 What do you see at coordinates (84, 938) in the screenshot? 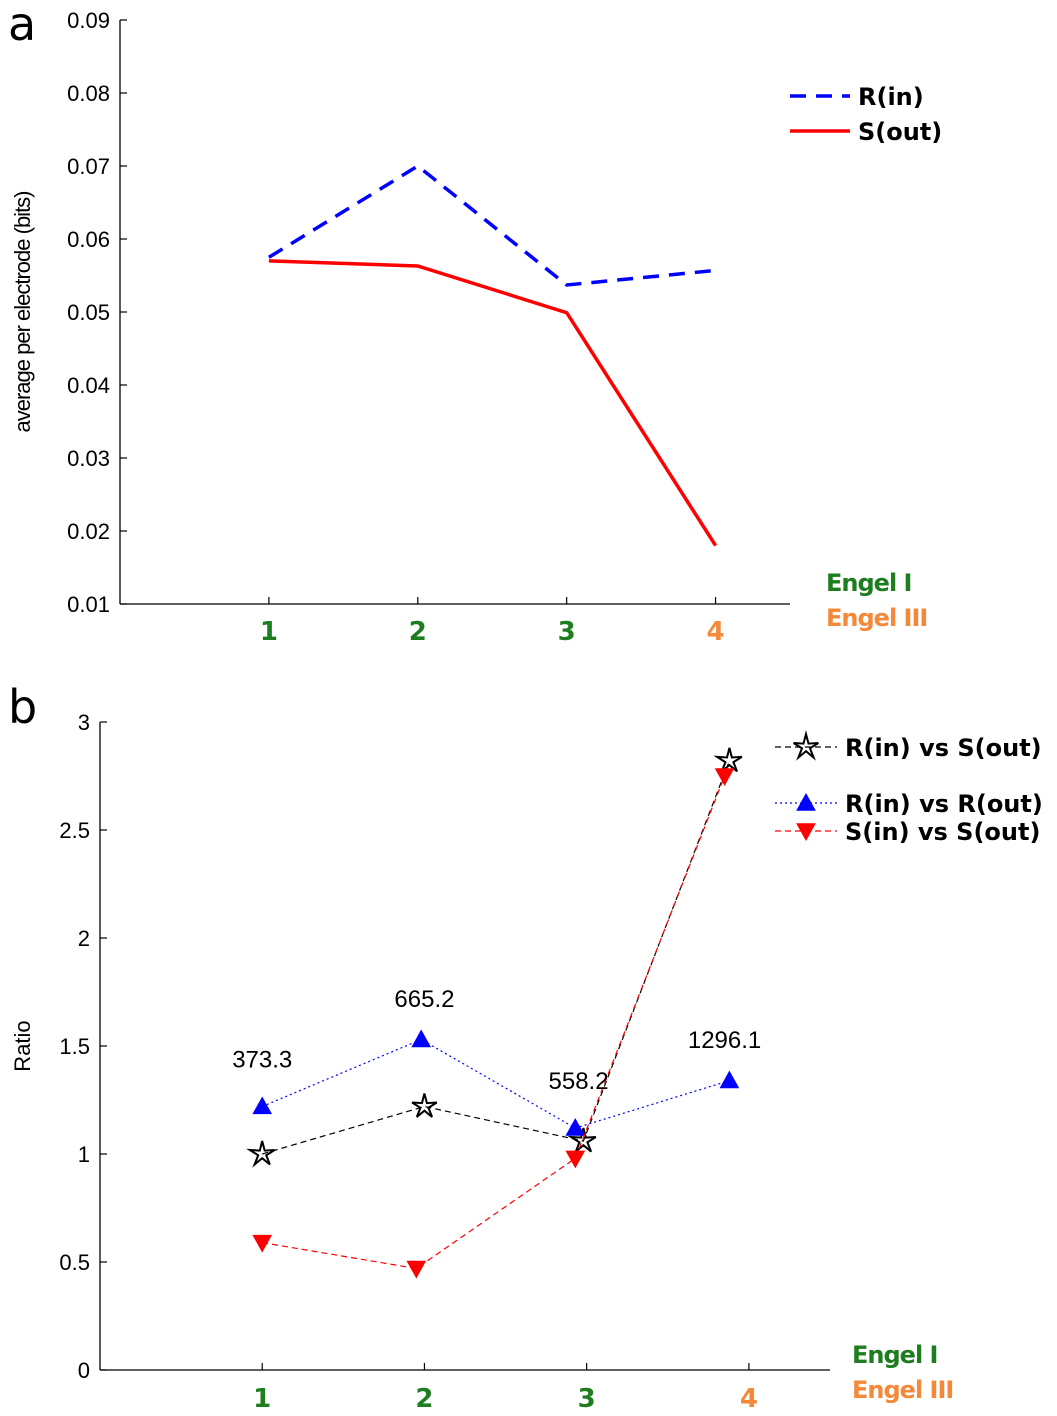
I see `y-tick-label: 2` at bounding box center [84, 938].